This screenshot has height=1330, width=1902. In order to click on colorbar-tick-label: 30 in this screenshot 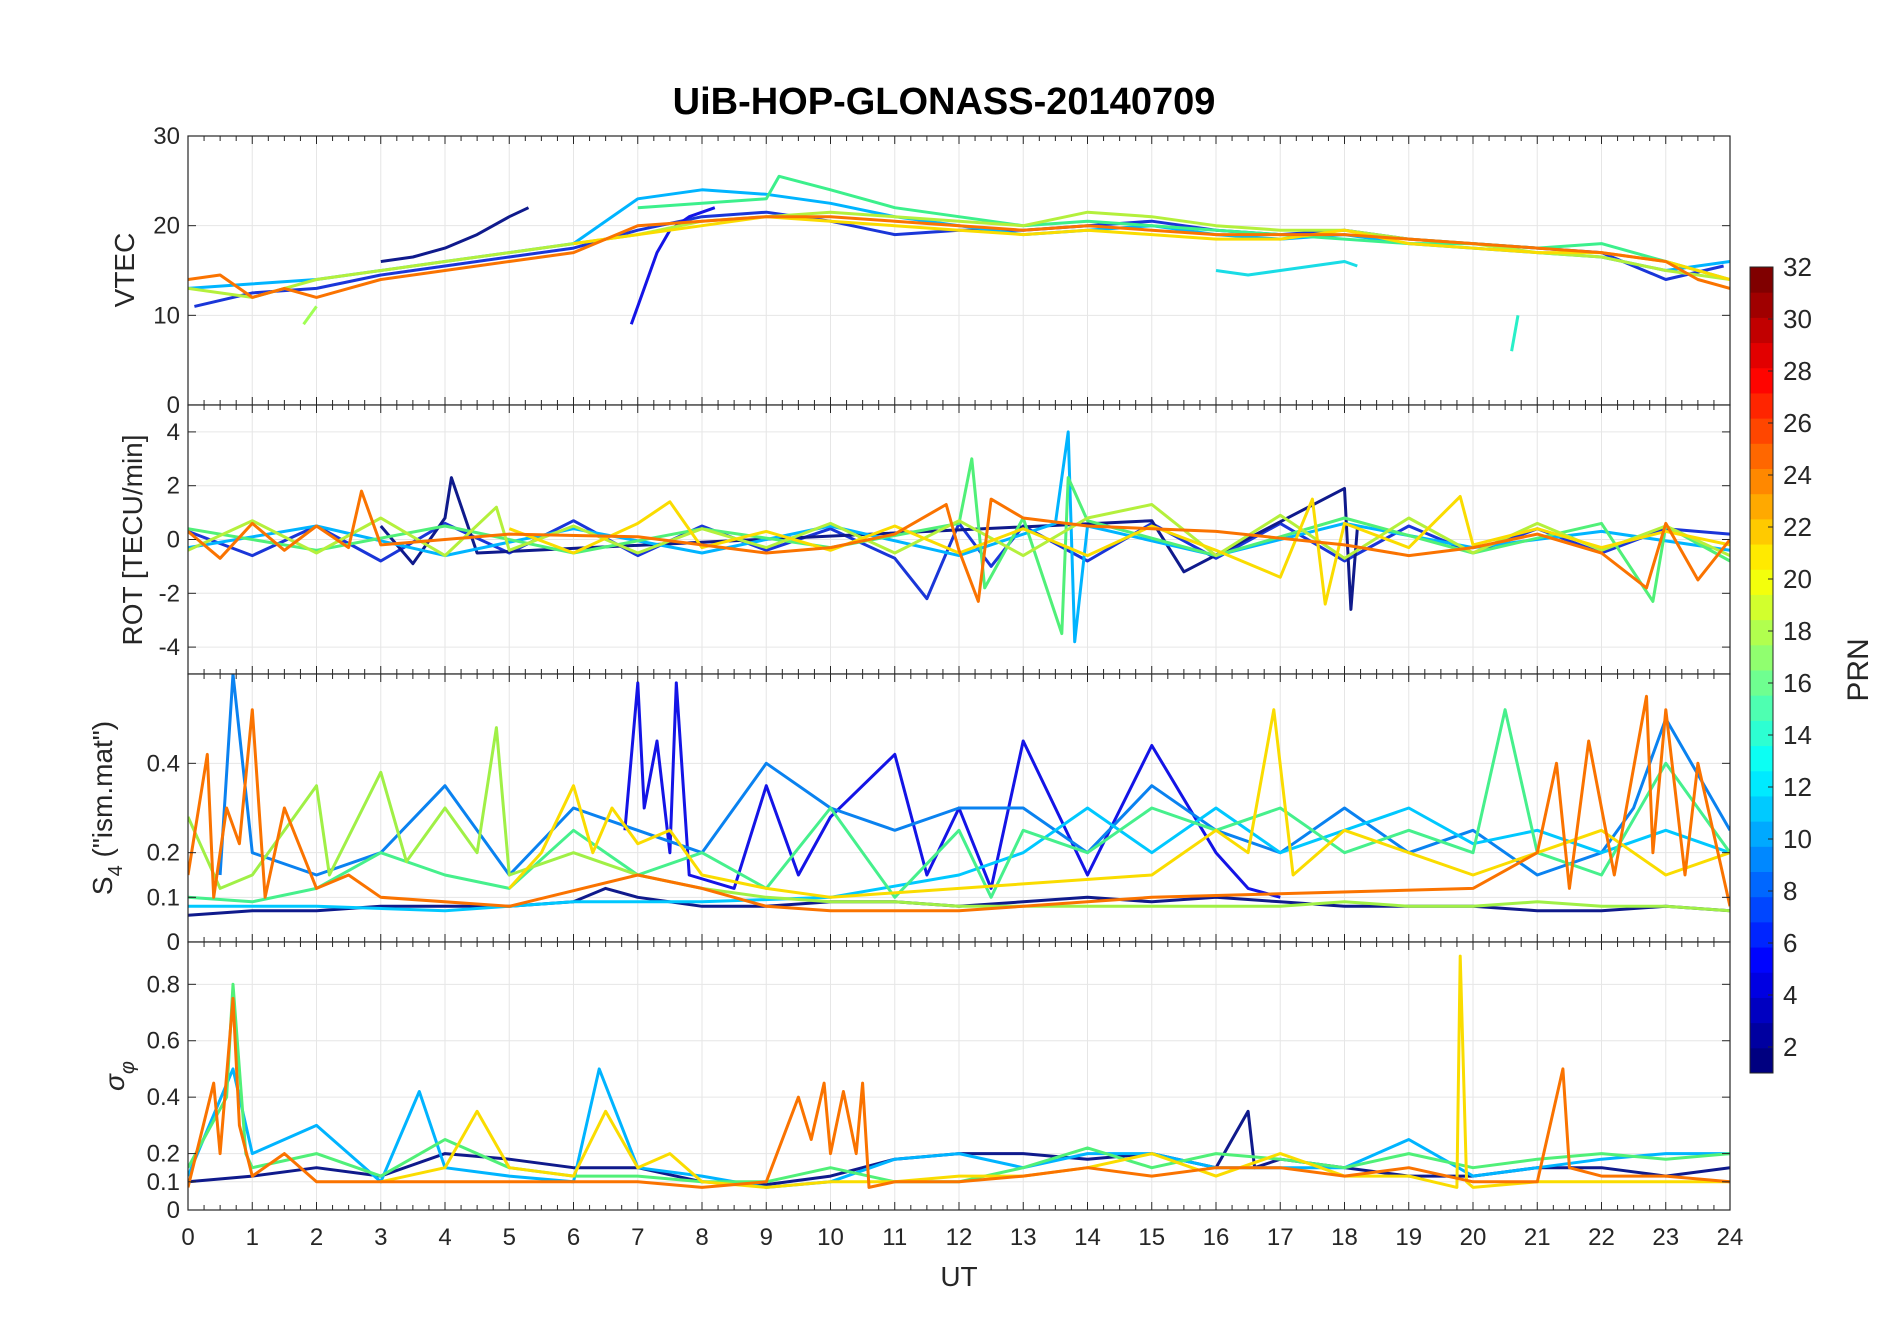, I will do `click(1797, 319)`.